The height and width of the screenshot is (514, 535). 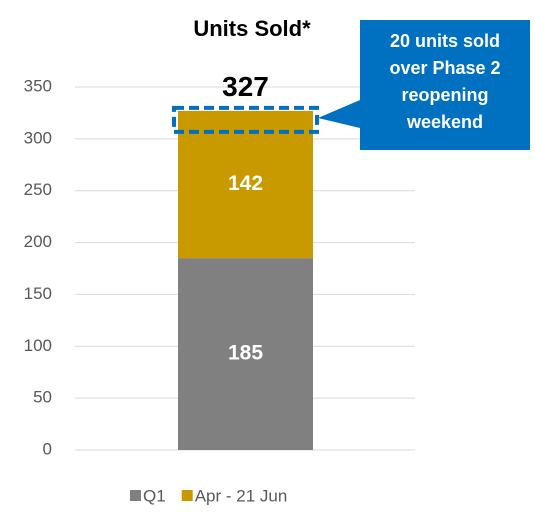 What do you see at coordinates (245, 86) in the screenshot?
I see `total-label: 327` at bounding box center [245, 86].